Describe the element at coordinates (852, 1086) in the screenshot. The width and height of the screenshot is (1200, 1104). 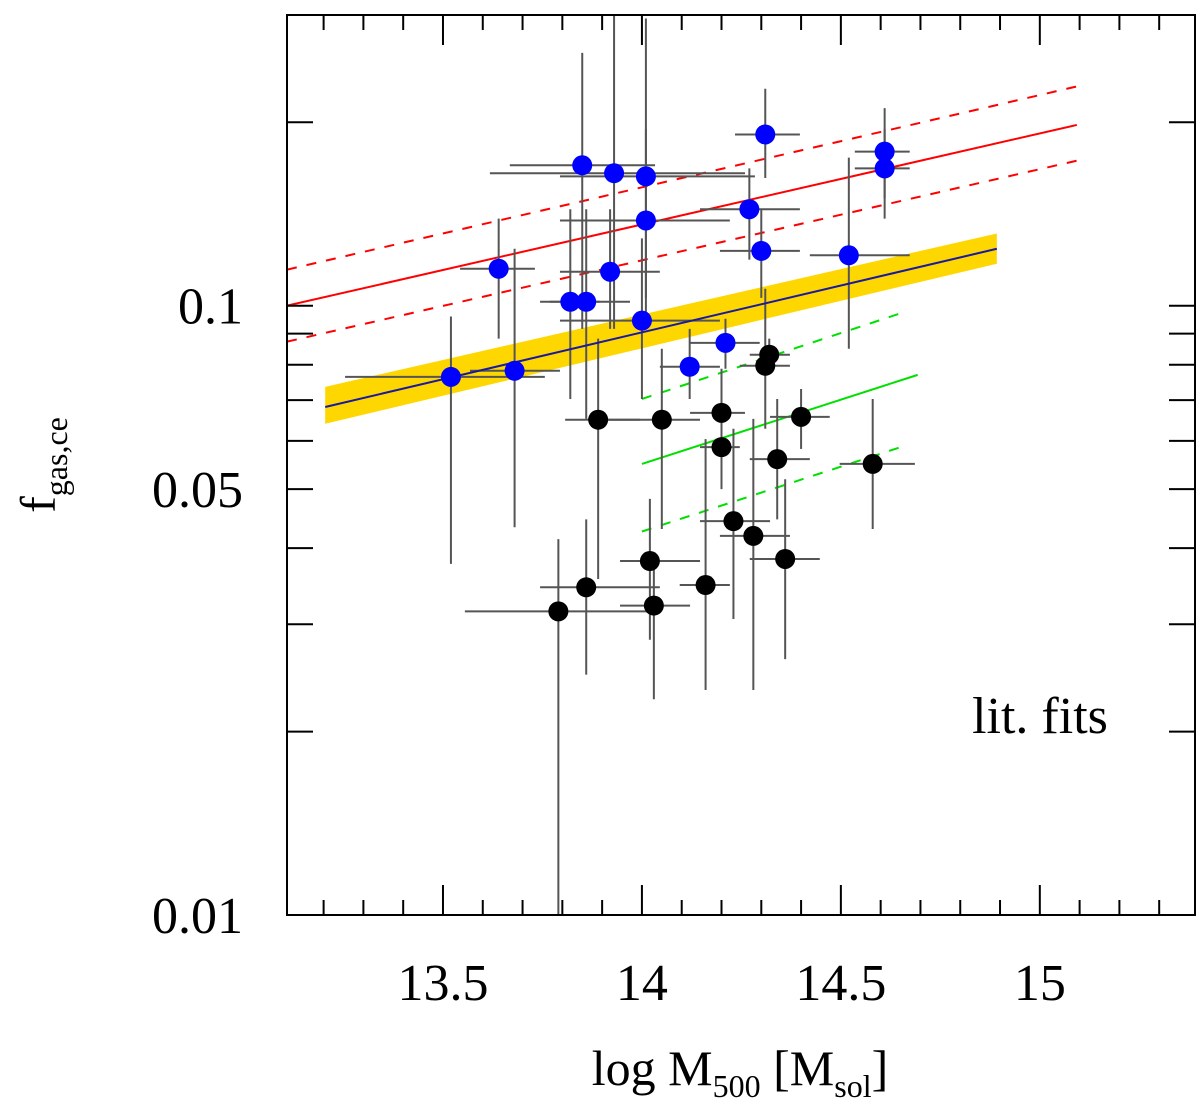
I see `x-label-sub: sol` at that location.